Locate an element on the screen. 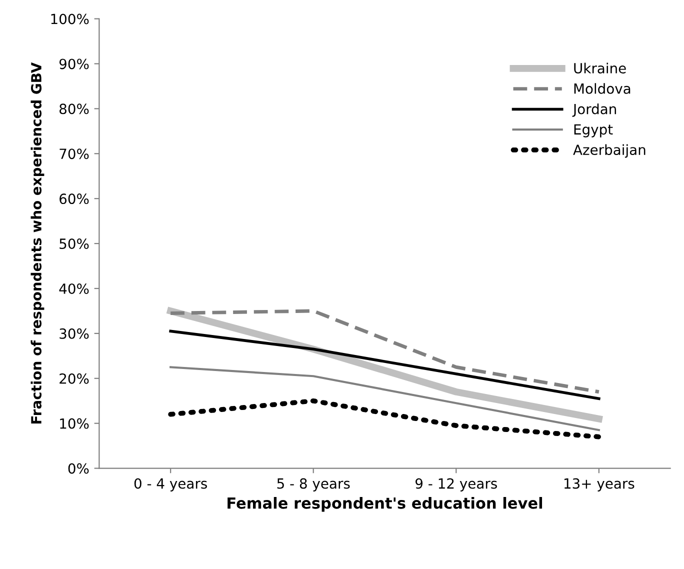 Image resolution: width=684 pixels, height=569 pixels. legend-label: Ukraine is located at coordinates (600, 68).